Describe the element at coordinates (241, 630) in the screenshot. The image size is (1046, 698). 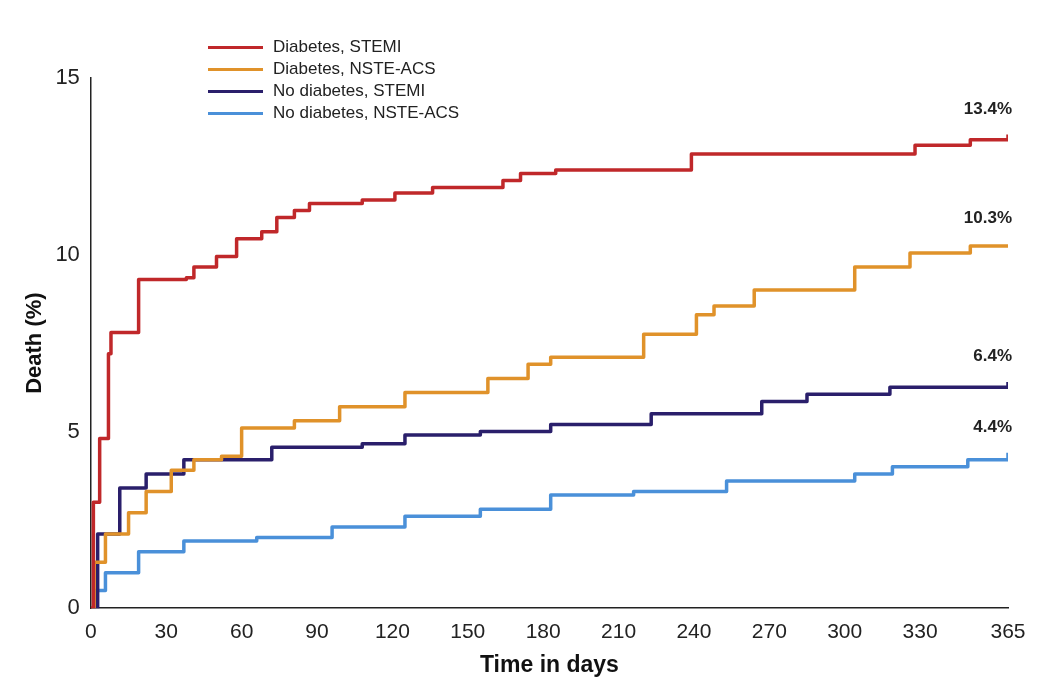
I see `x-tick-label: 60` at that location.